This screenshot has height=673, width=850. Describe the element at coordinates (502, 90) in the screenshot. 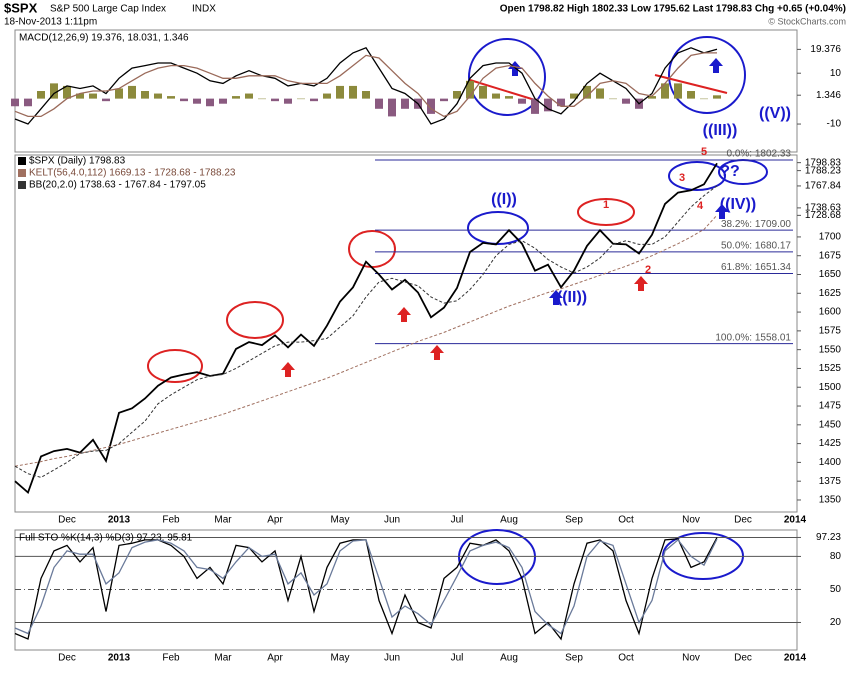

I see `trend-line` at that location.